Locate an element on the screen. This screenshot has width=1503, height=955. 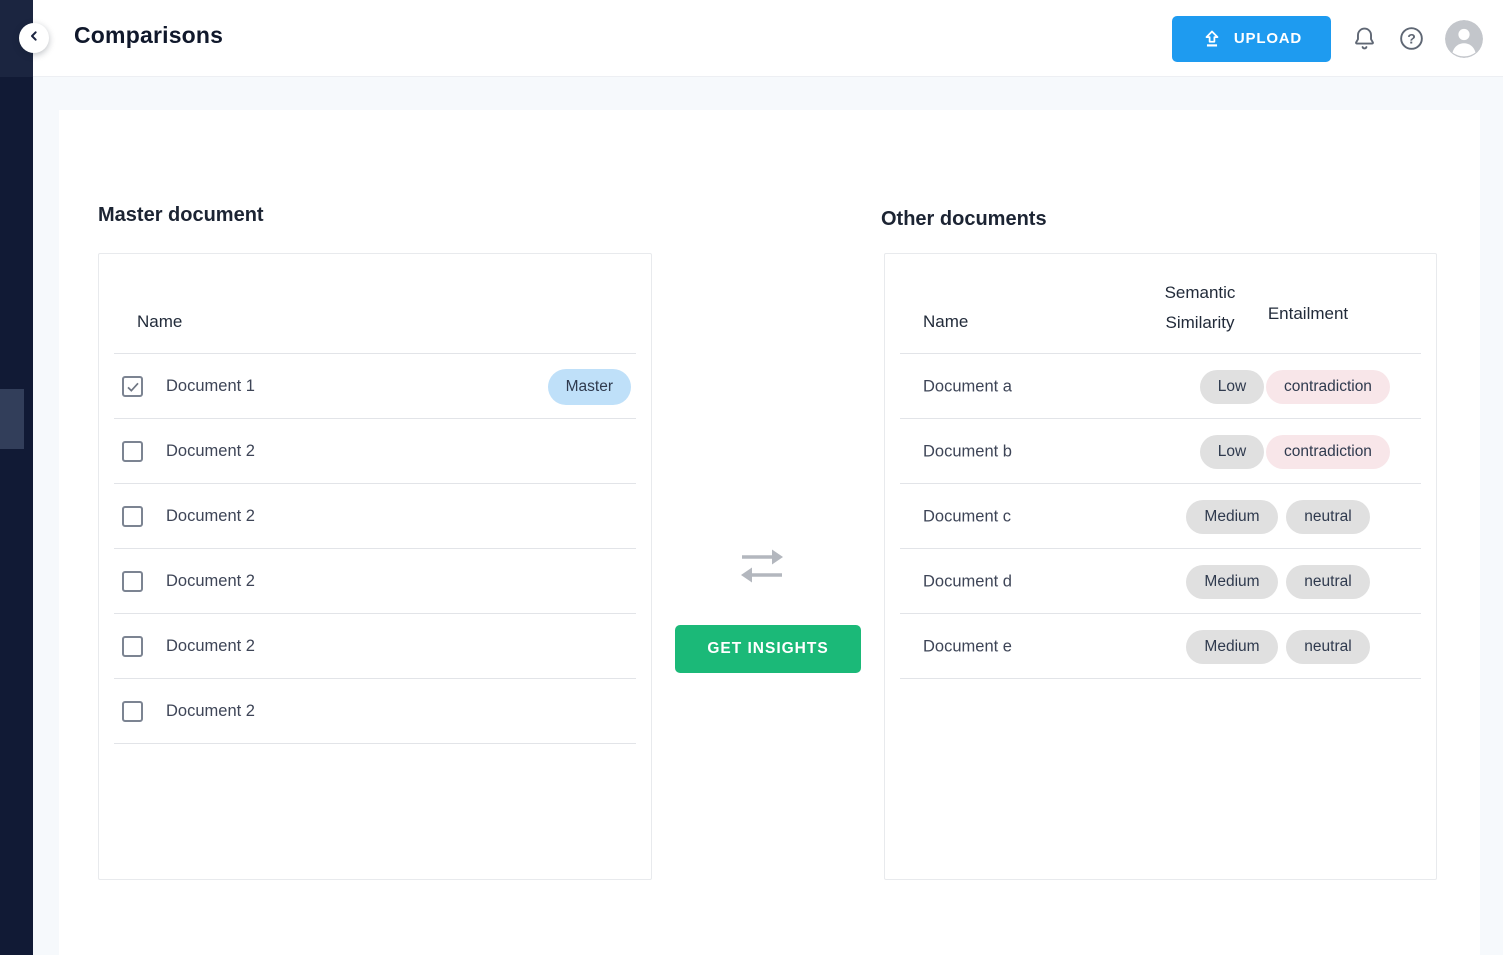
nav-rail-active-indicator is located at coordinates (12, 419).